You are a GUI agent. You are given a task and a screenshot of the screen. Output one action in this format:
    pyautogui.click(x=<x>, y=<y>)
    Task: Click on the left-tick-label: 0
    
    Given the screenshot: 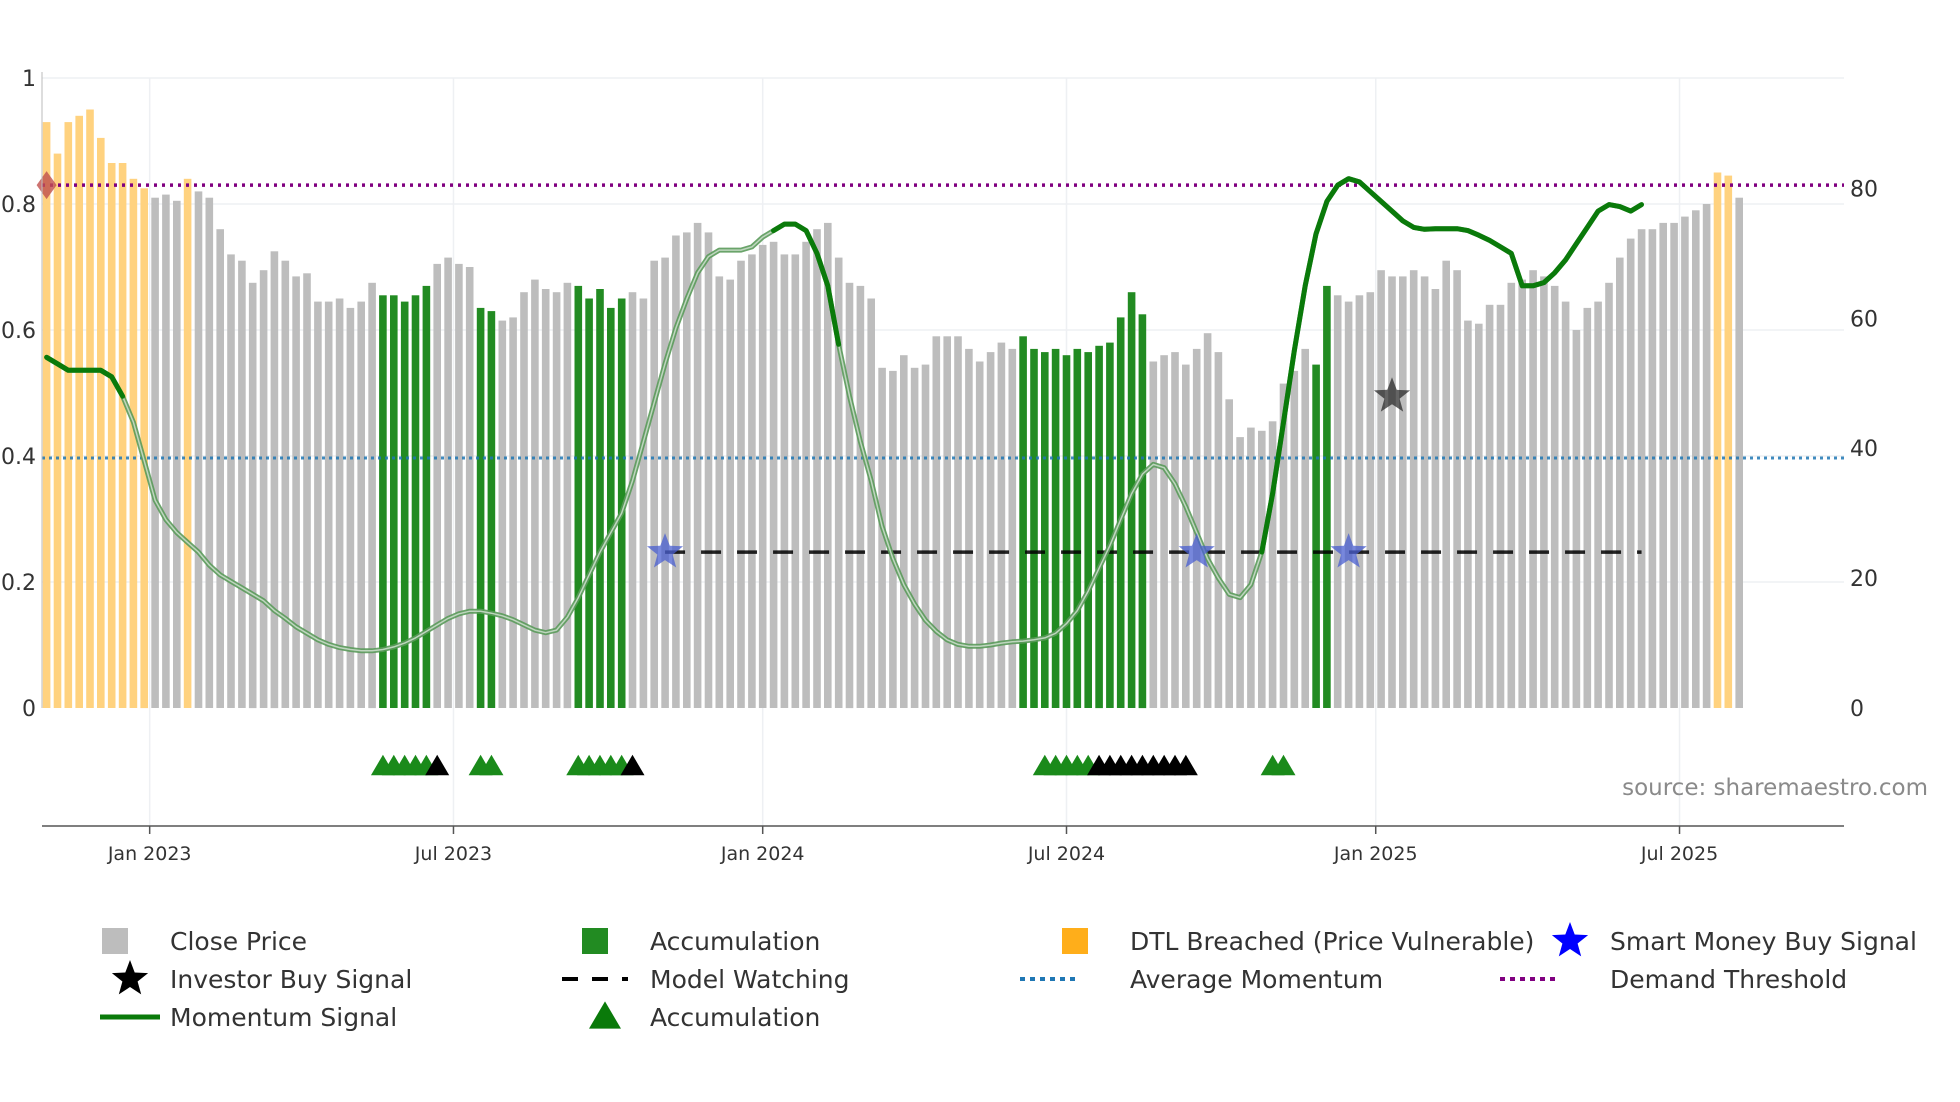 What is the action you would take?
    pyautogui.click(x=29, y=709)
    